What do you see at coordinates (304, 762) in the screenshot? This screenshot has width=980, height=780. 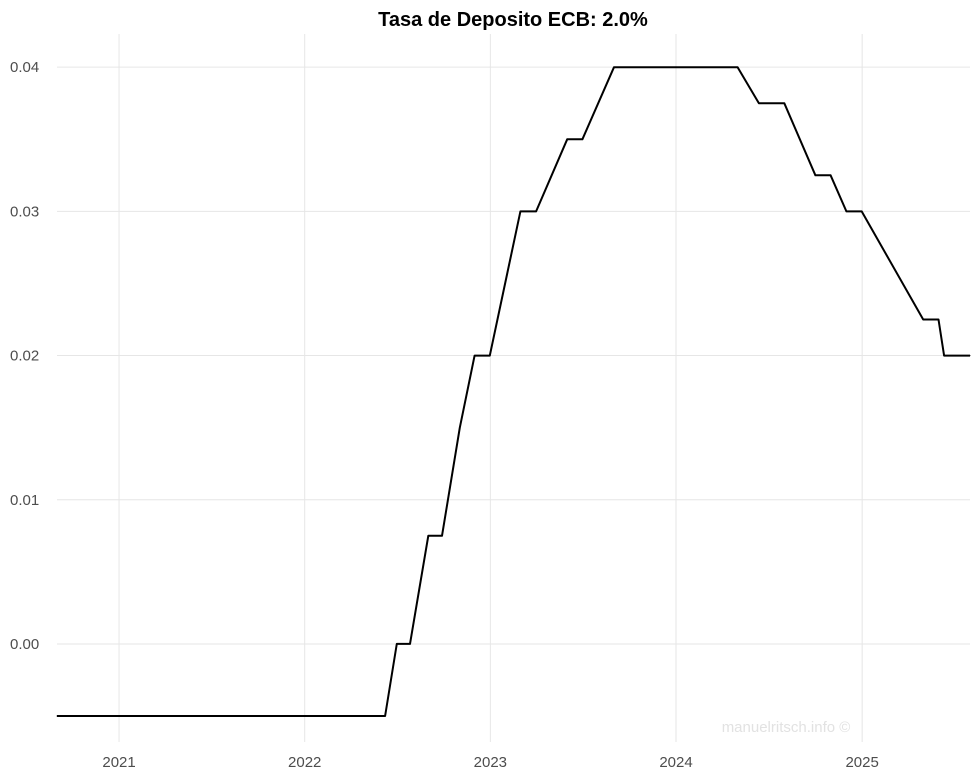 I see `x-tick-label: 2022` at bounding box center [304, 762].